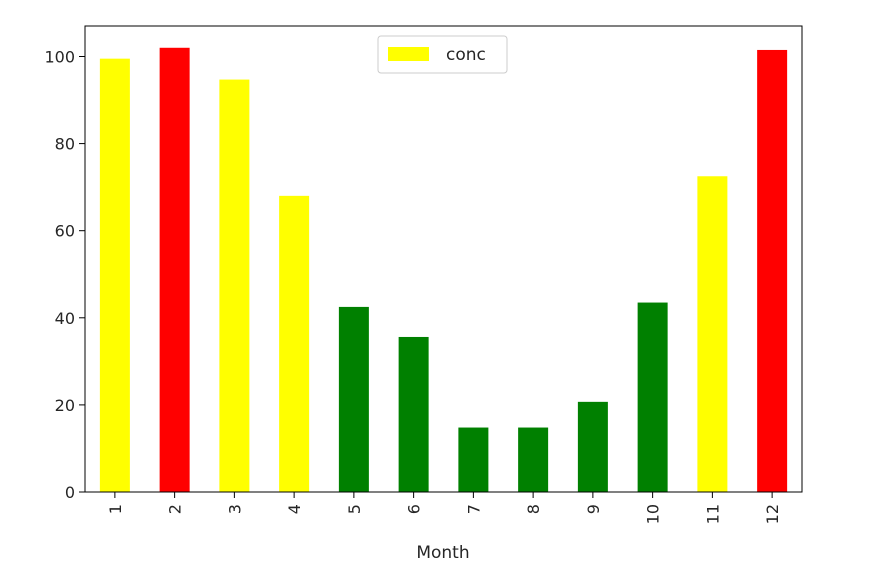 The height and width of the screenshot is (576, 878). What do you see at coordinates (65, 318) in the screenshot?
I see `y-tick-label: 40` at bounding box center [65, 318].